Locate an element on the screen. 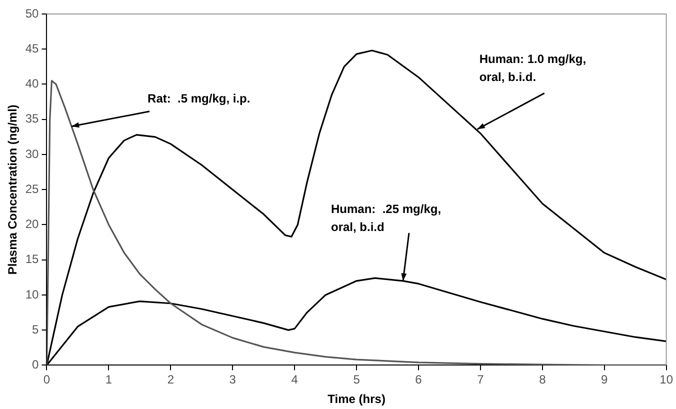 The image size is (676, 409). x-tick-label: 3 is located at coordinates (232, 379).